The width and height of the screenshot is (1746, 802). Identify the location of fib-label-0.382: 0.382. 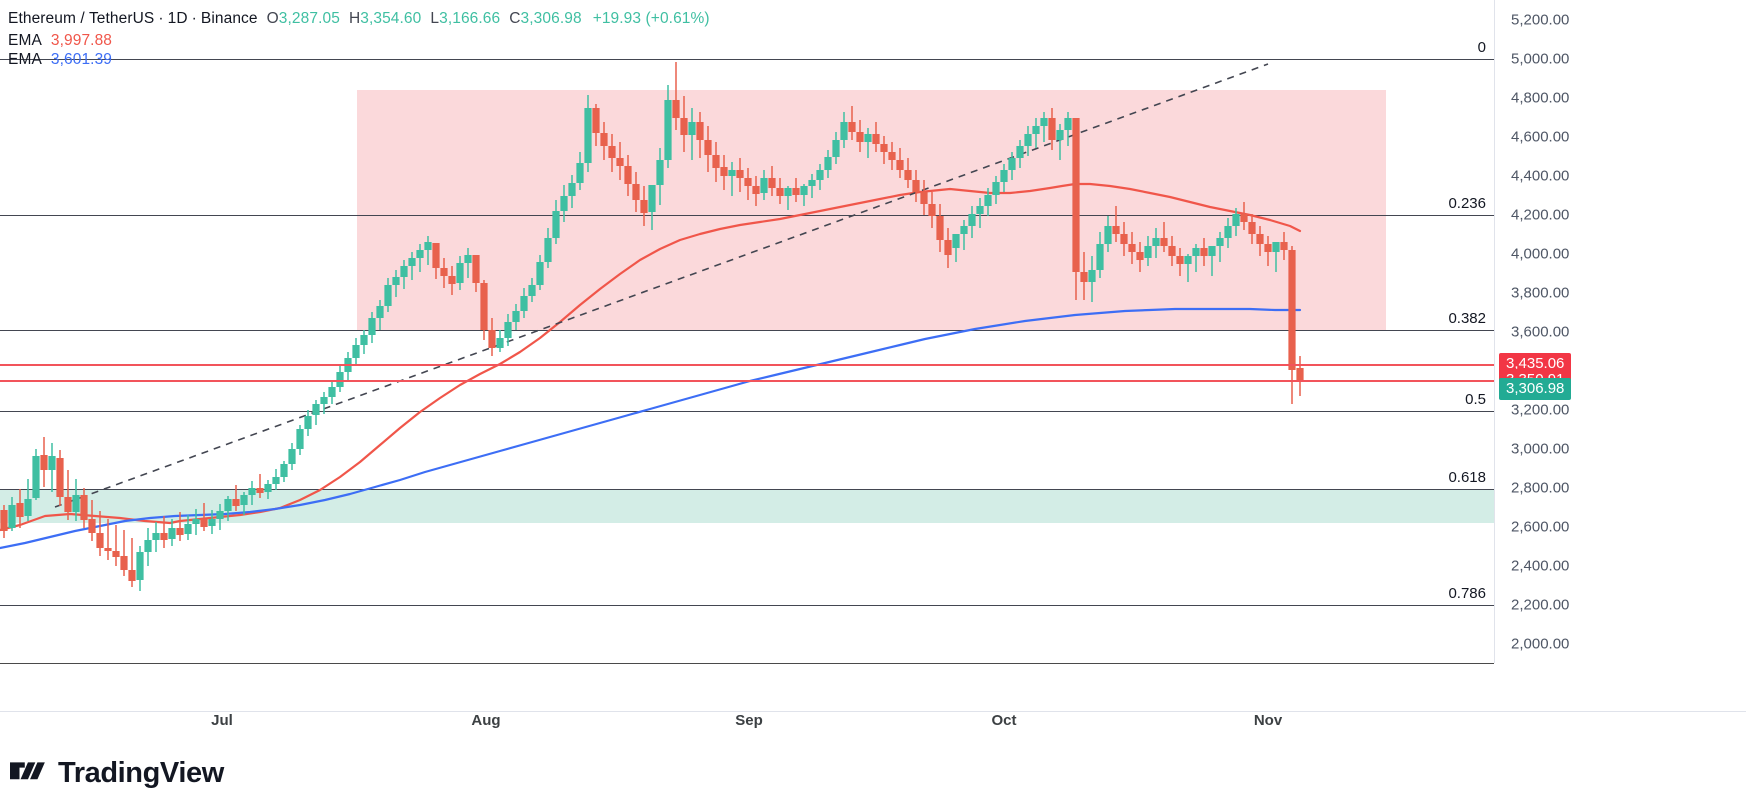
(1467, 318).